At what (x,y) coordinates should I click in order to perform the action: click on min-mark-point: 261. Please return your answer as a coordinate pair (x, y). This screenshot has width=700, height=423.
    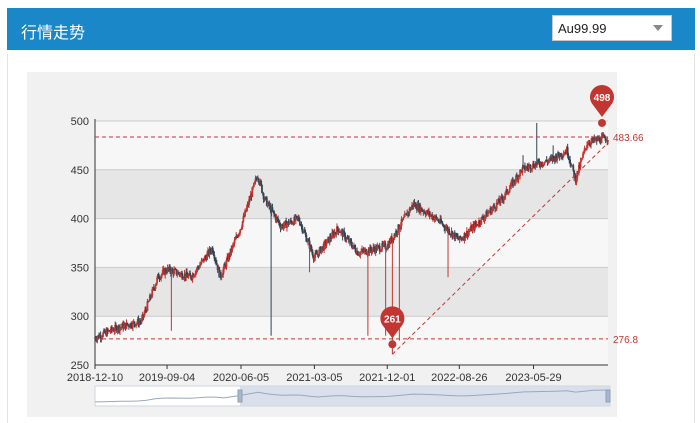
    Looking at the image, I should click on (392, 327).